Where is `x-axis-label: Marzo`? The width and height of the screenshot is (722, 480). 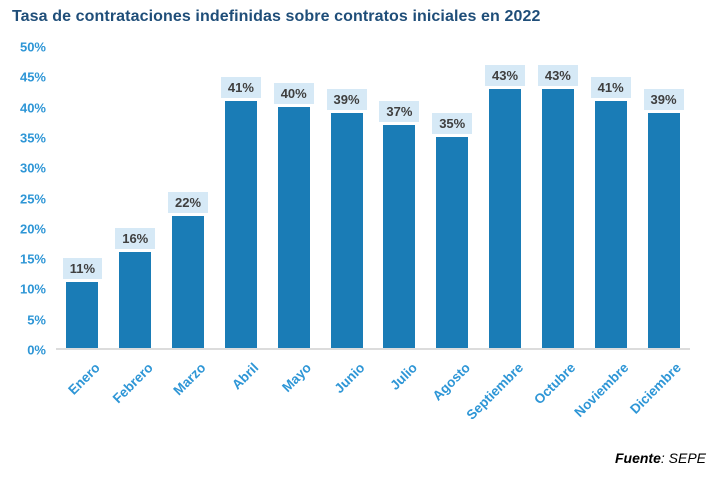
x-axis-label: Marzo is located at coordinates (189, 379).